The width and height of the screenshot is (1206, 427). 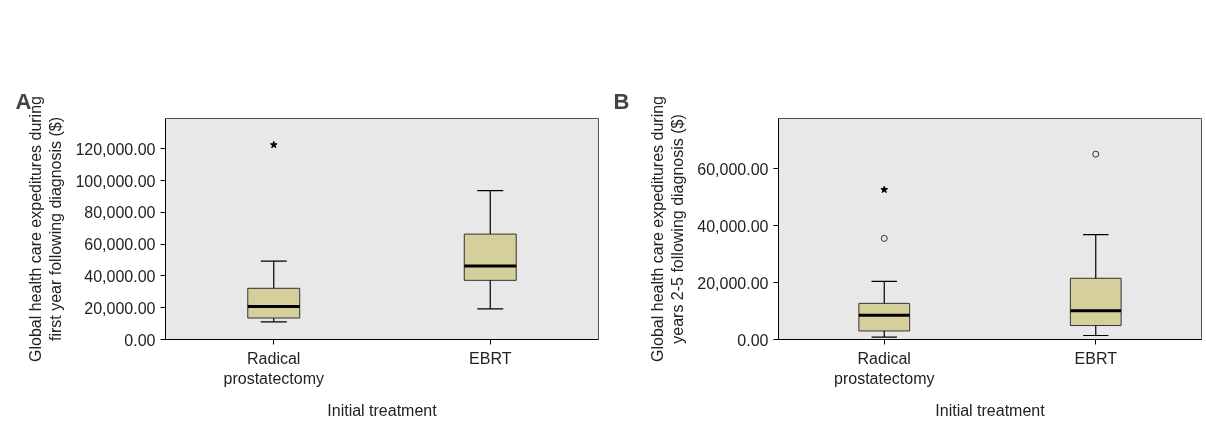 What do you see at coordinates (621, 101) in the screenshot?
I see `chart-title: B` at bounding box center [621, 101].